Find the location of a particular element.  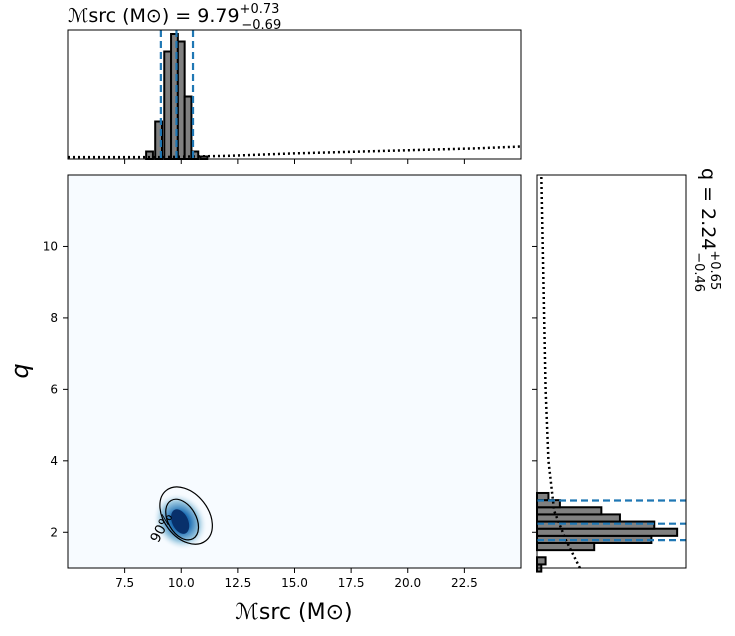

top-title: ℳsrc (M⊙) = 9.79+0.73 −0.69 is located at coordinates (174, 17).